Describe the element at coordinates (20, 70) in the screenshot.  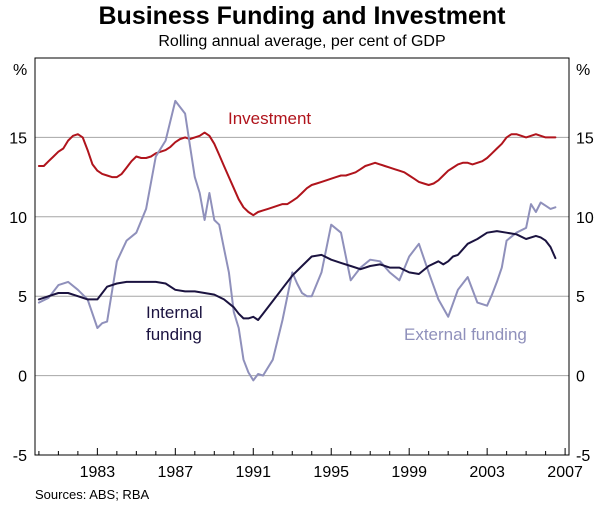
I see `y-unit-left: %` at that location.